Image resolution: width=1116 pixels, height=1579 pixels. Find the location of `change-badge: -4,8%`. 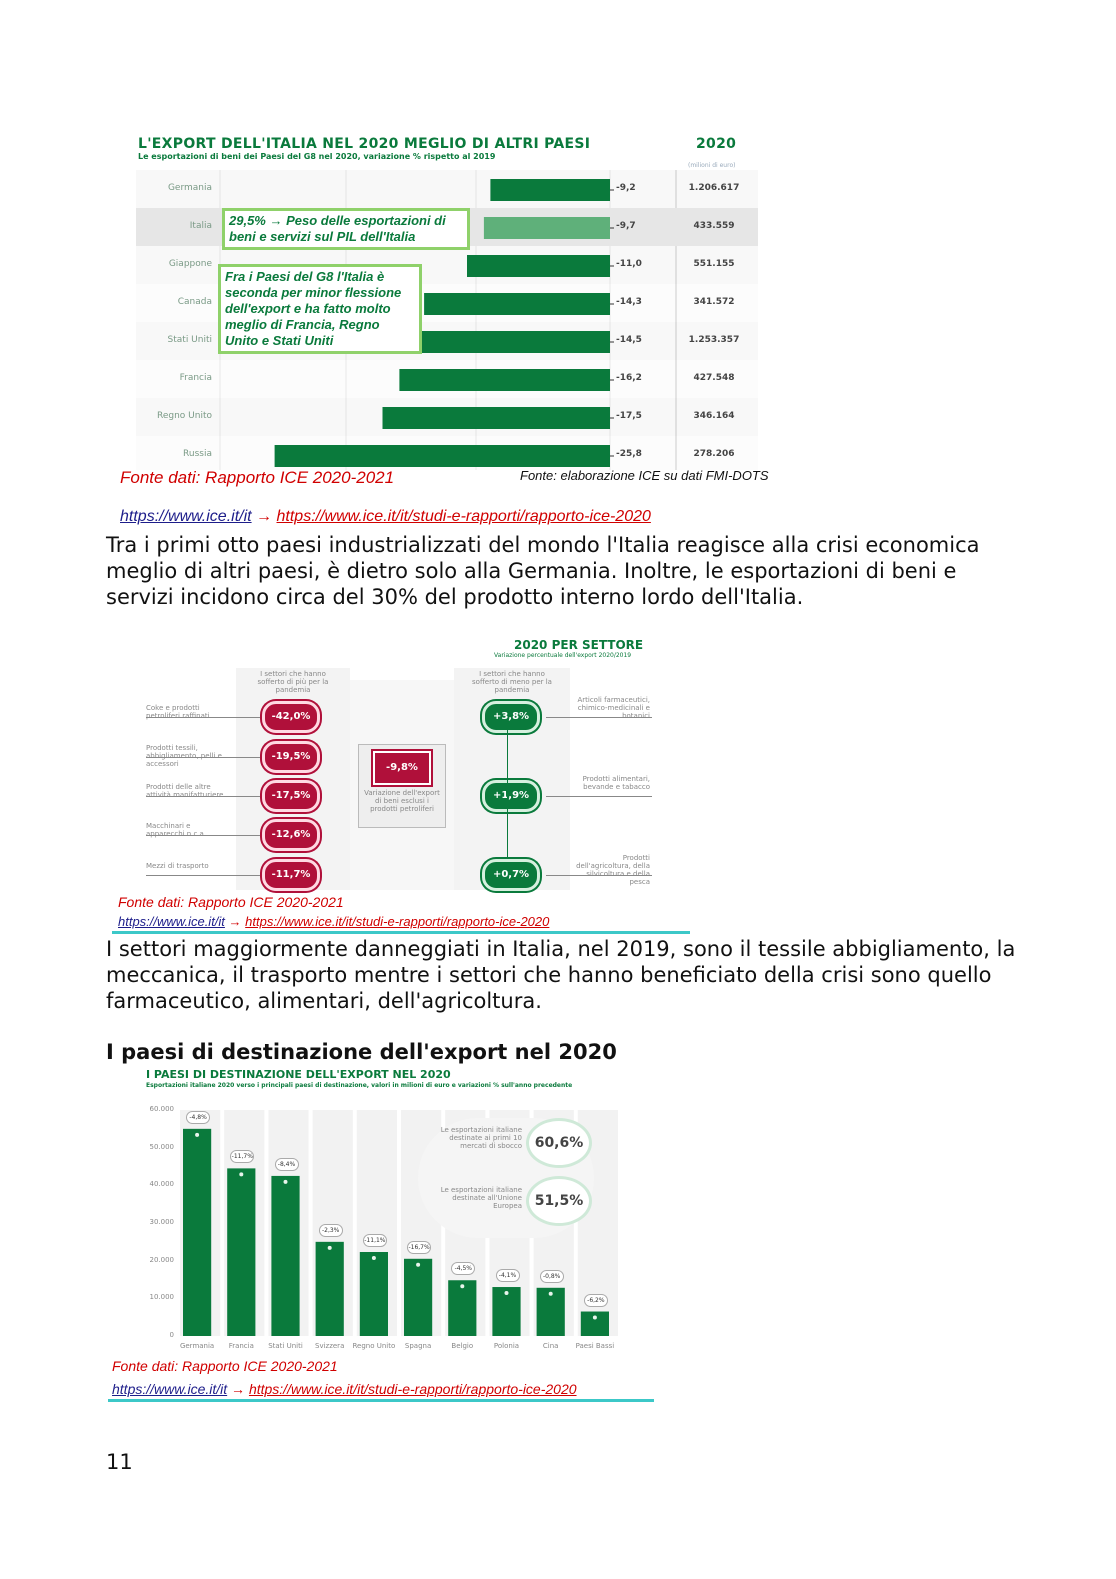

change-badge: -4,8% is located at coordinates (198, 1117).